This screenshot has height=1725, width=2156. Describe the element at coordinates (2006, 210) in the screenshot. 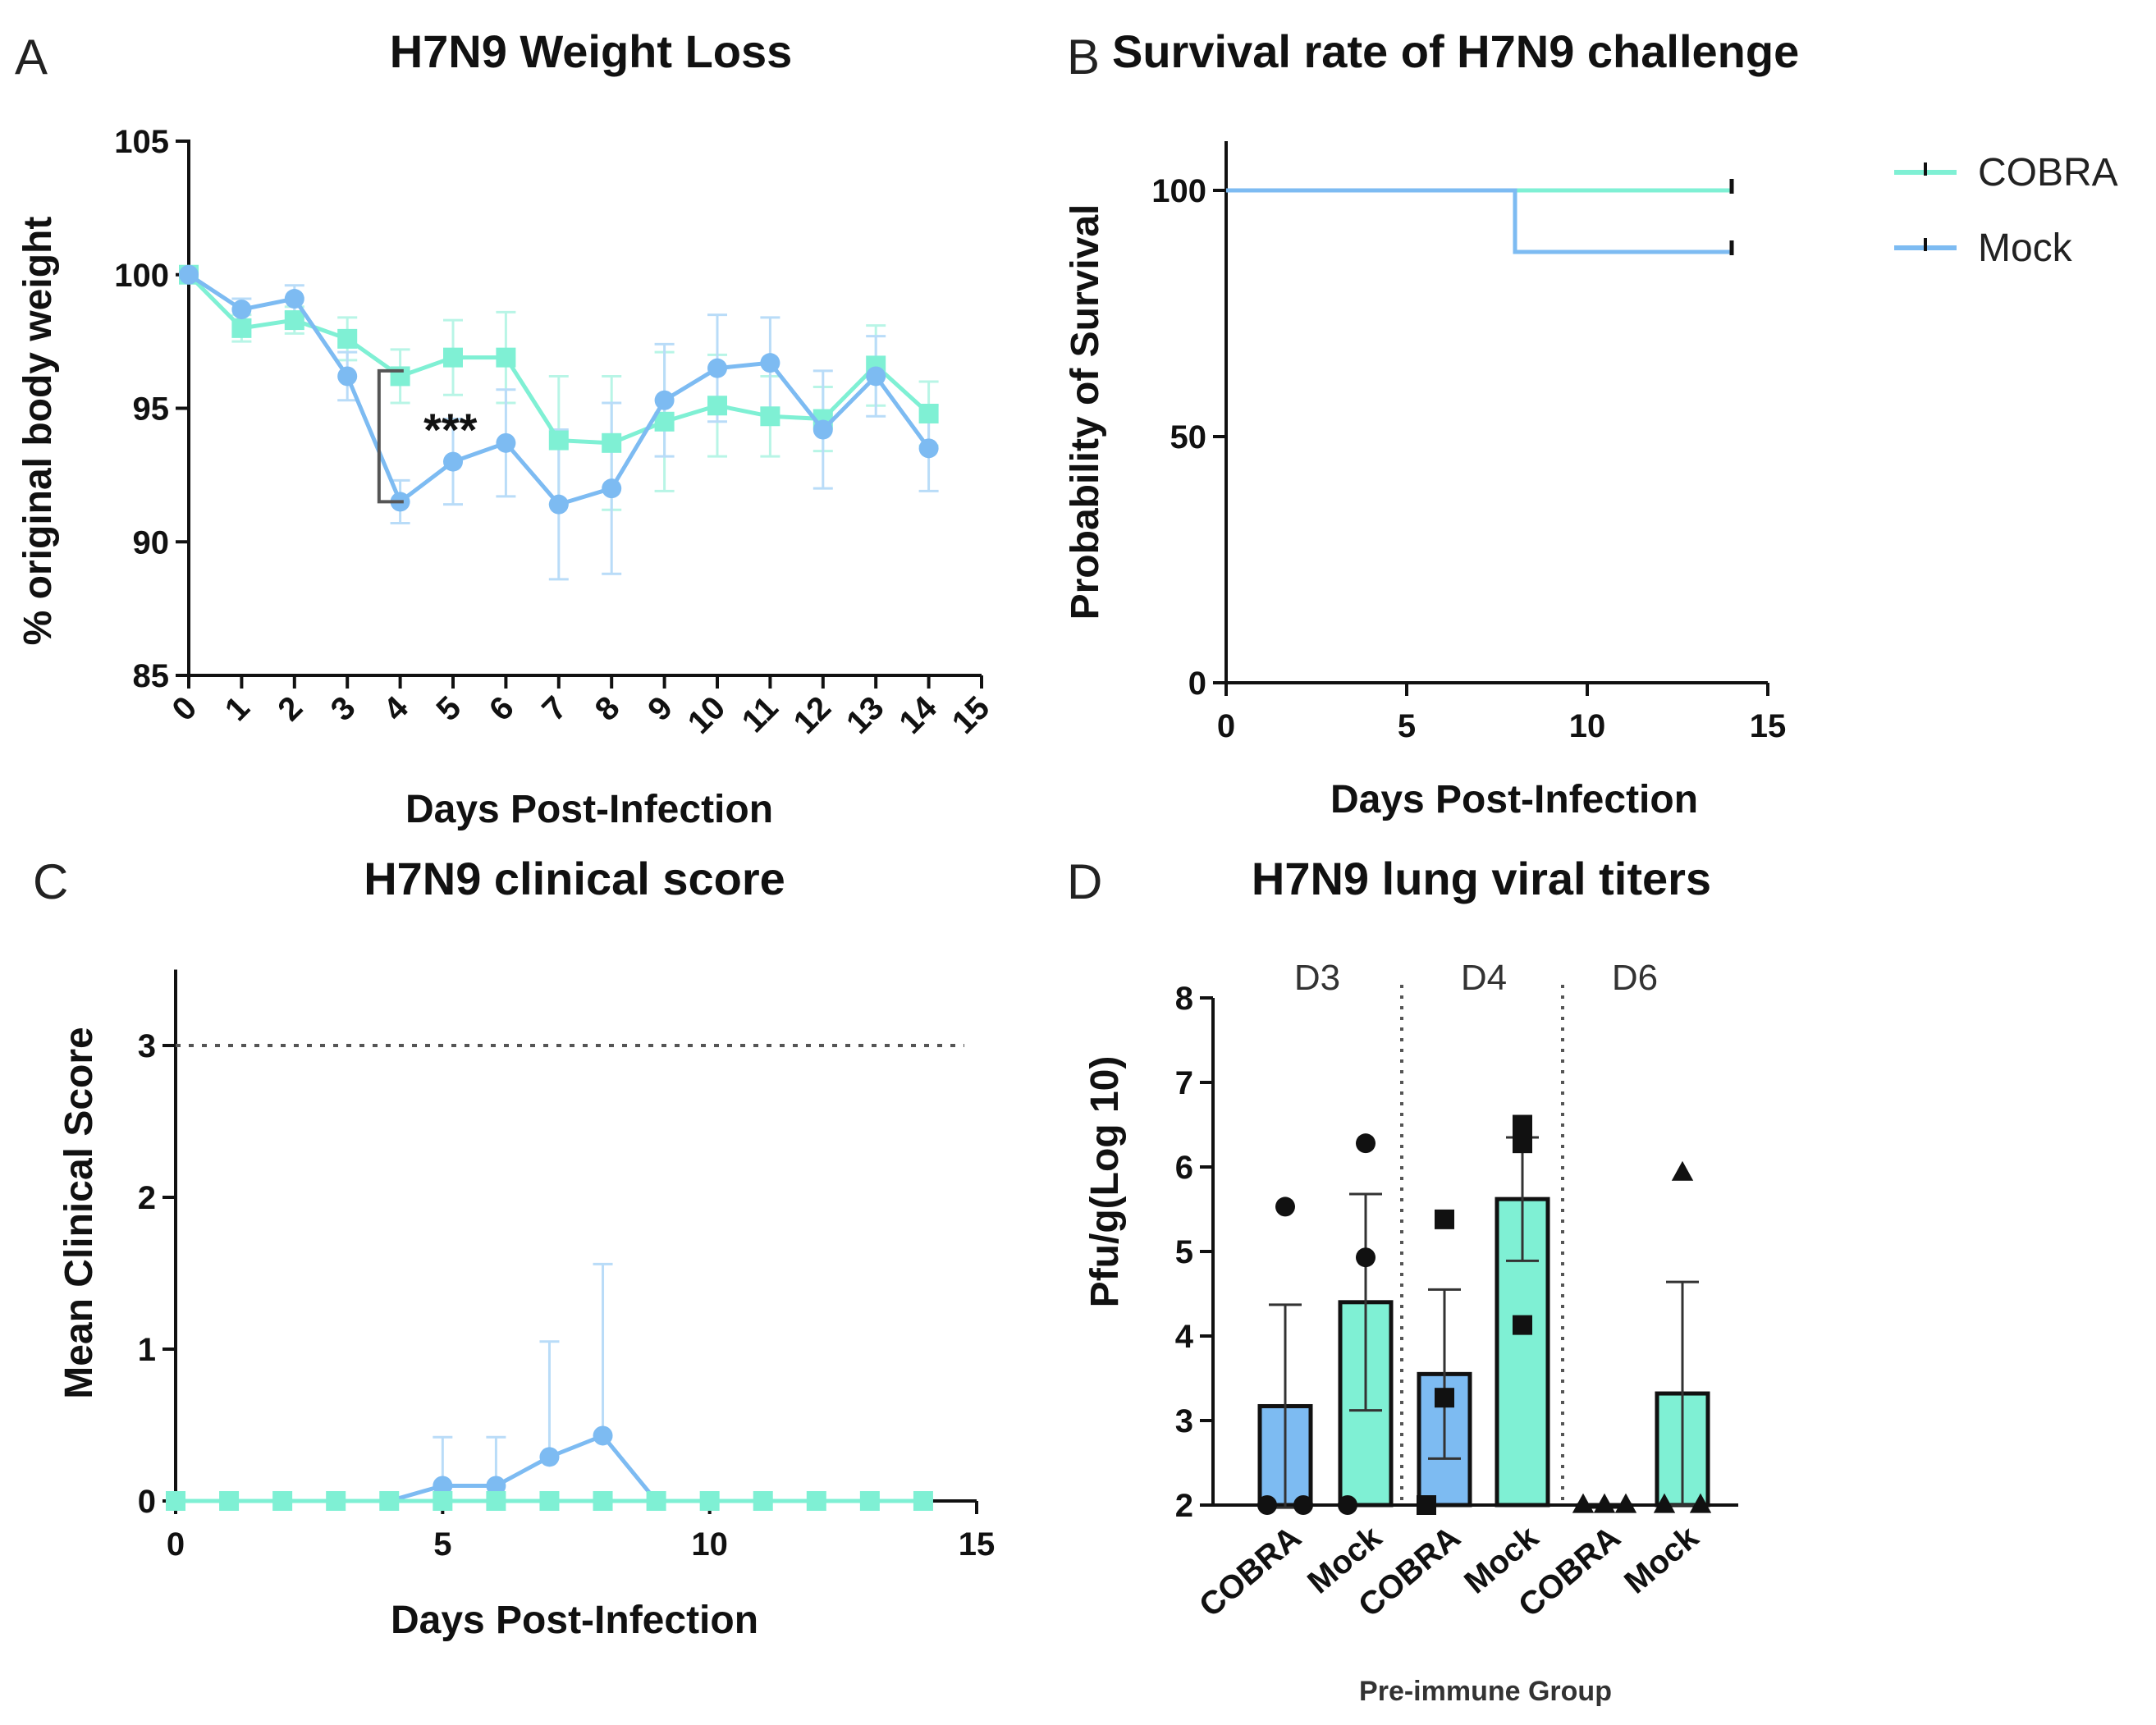

I see `chart-b-legend: COBRA Mock` at that location.